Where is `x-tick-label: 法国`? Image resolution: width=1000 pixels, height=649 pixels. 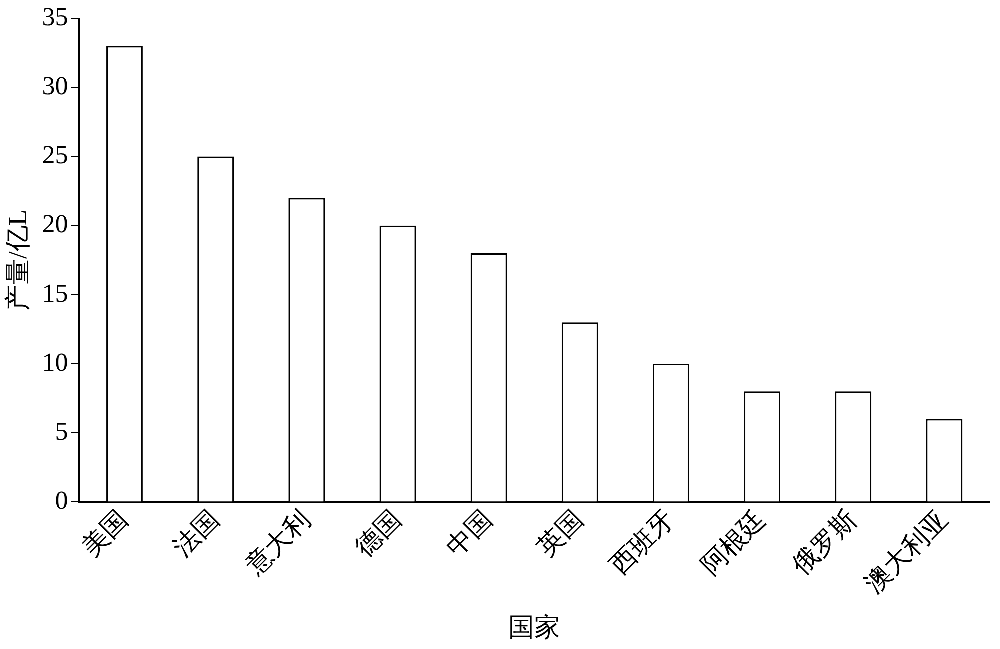 x-tick-label: 法国 is located at coordinates (196, 533).